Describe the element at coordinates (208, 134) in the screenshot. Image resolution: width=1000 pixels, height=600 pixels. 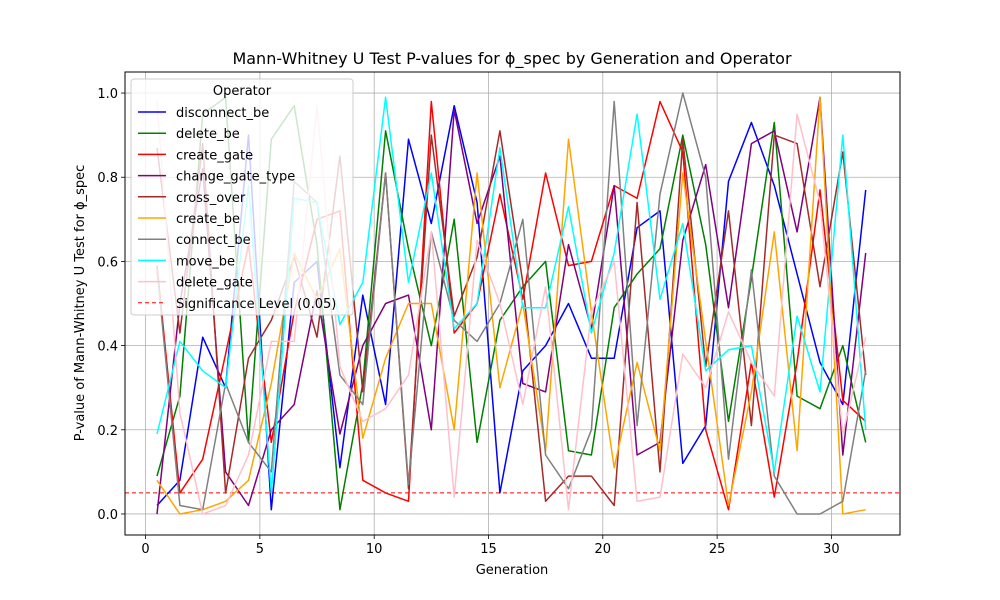
I see `legend-label: delete_be` at that location.